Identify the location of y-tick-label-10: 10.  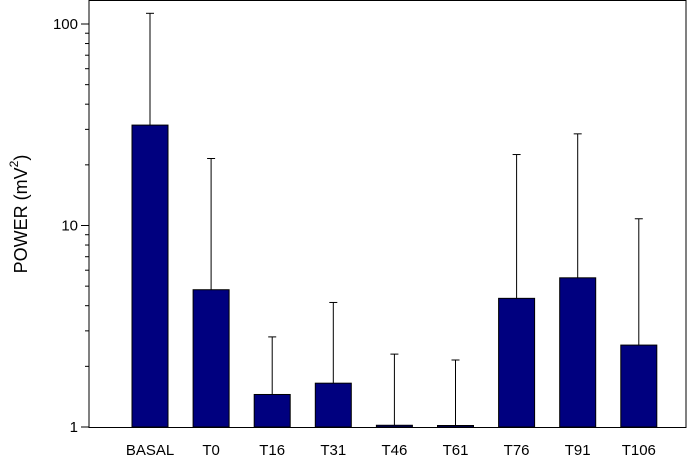
(69, 226).